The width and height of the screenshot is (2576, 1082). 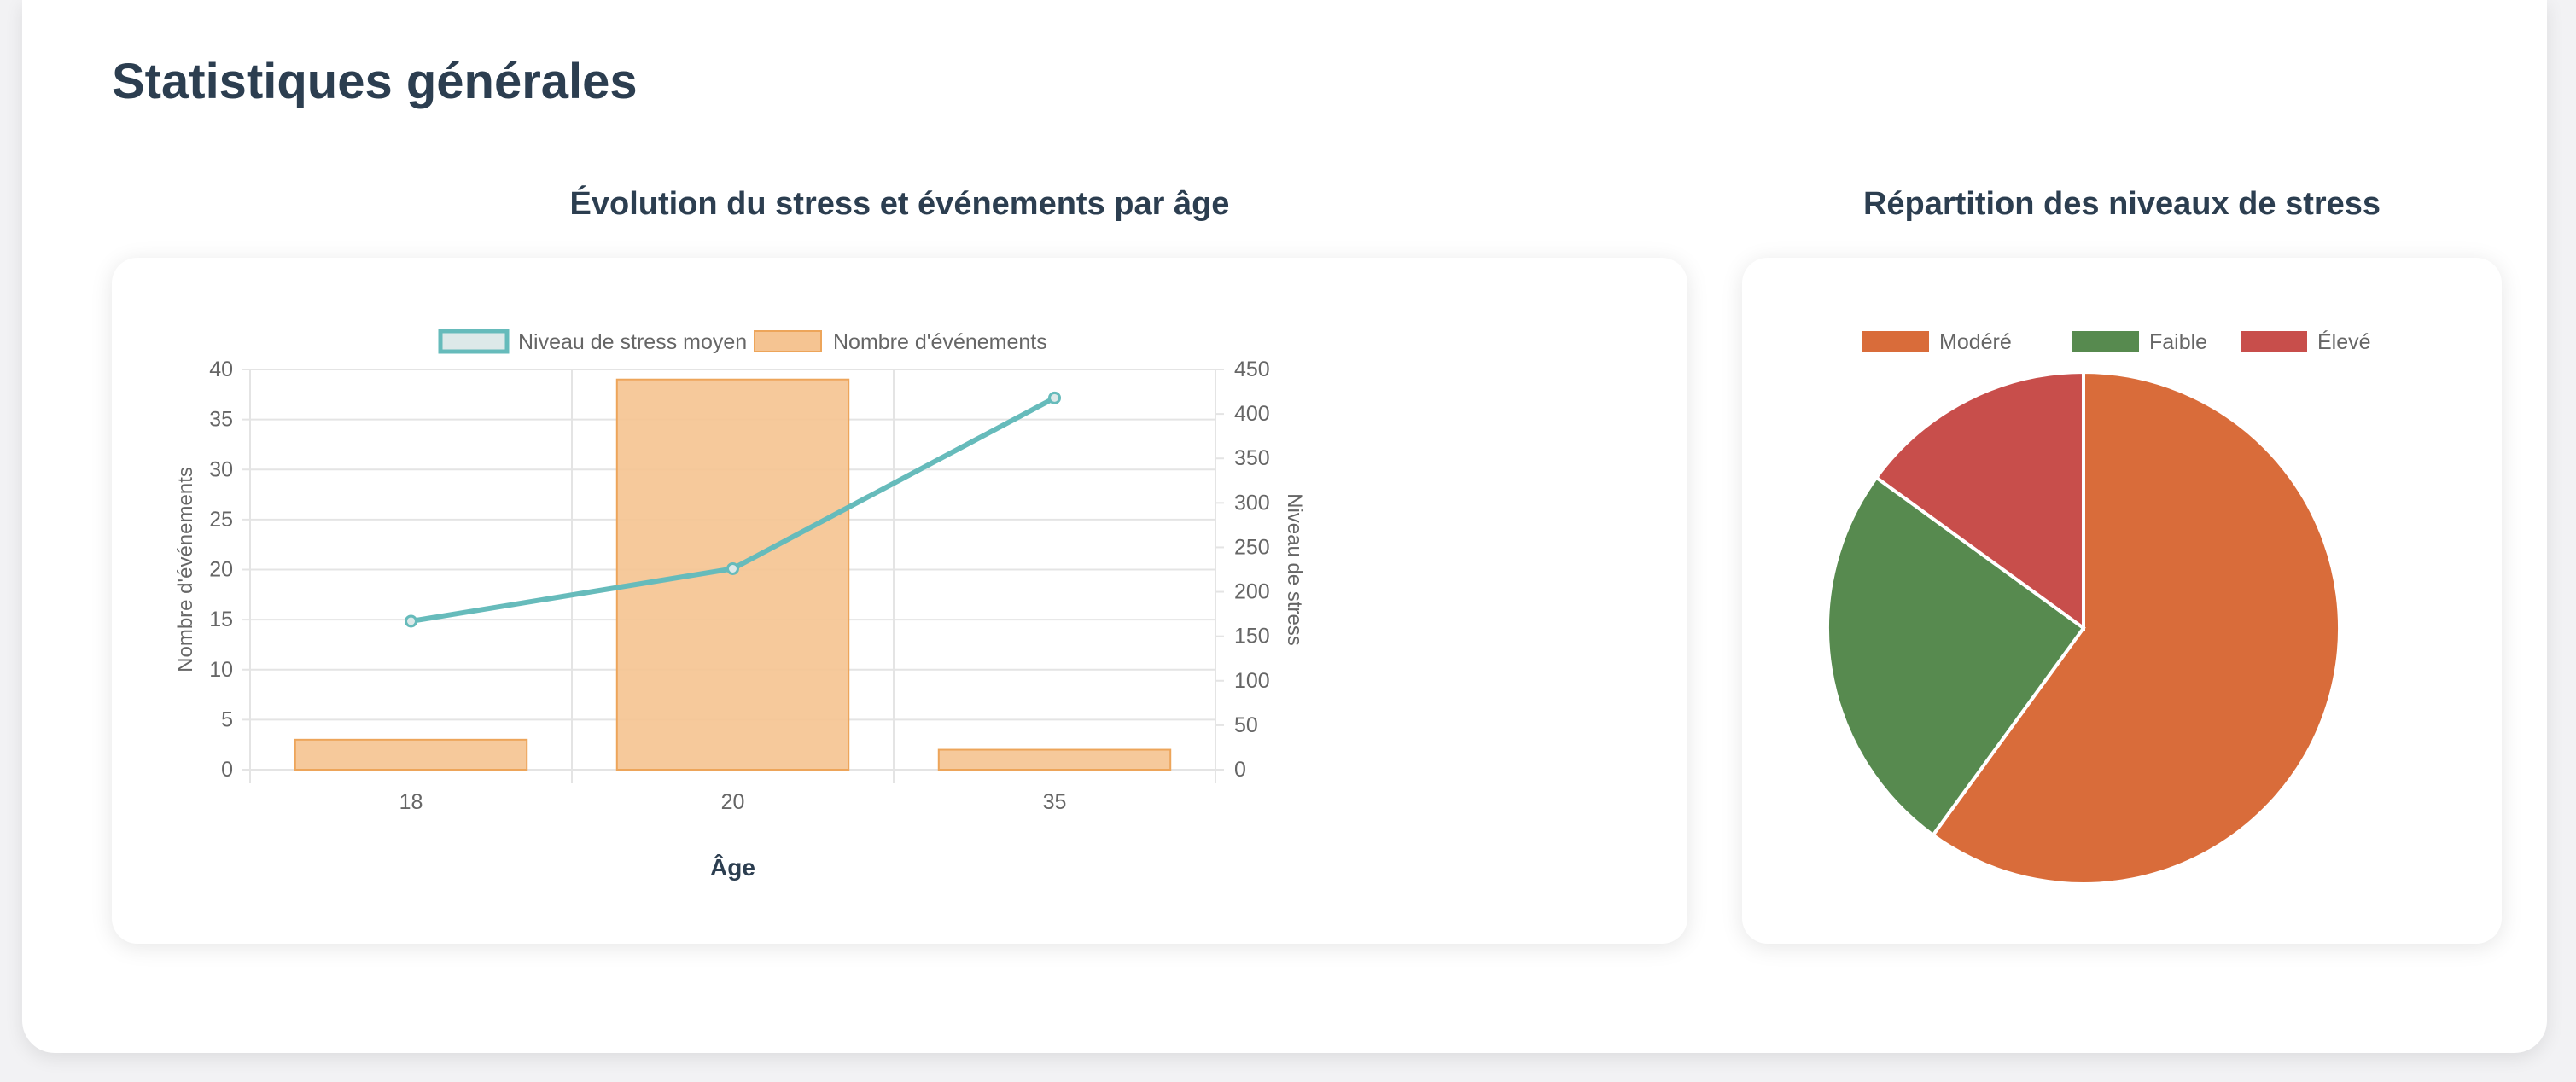 What do you see at coordinates (632, 342) in the screenshot?
I see `legend-label-stress: Niveau de stress moyen` at bounding box center [632, 342].